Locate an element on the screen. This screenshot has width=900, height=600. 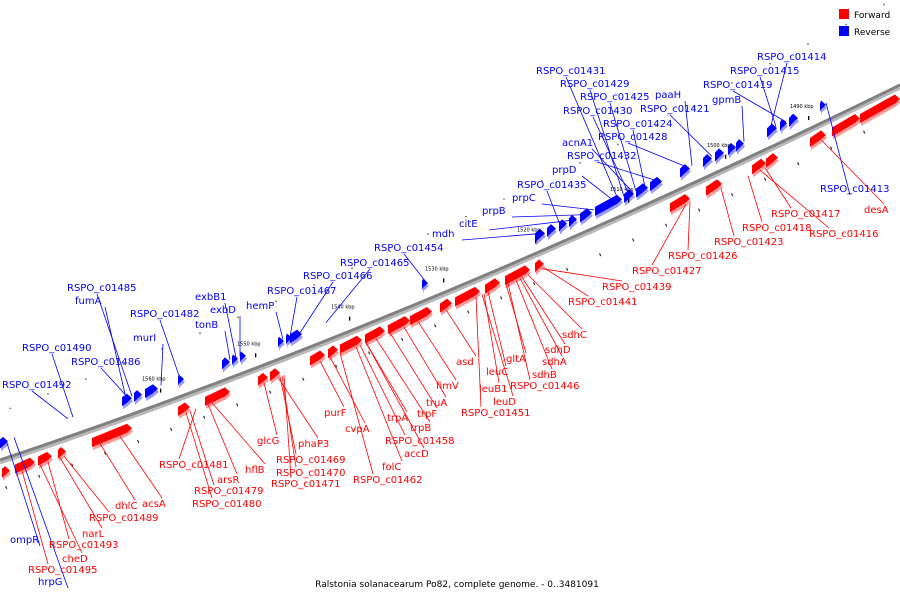
gene-label-rspo_c01432: RSPO_c01432 is located at coordinates (602, 156).